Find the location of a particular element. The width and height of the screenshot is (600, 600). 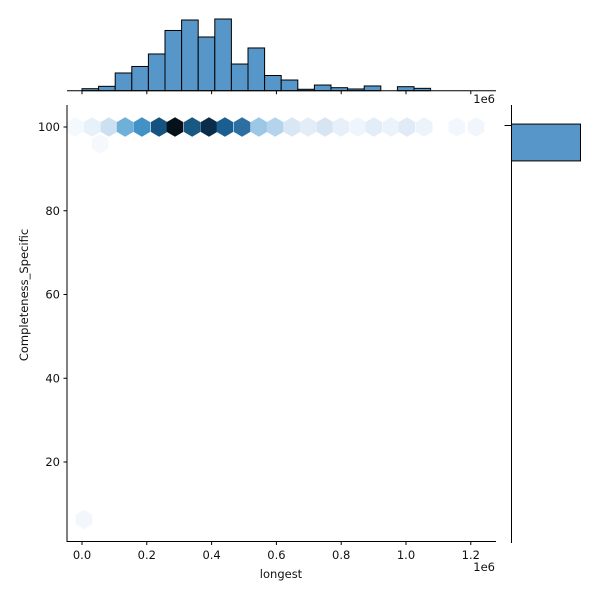

y-tick-label: 80 is located at coordinates (52, 211).